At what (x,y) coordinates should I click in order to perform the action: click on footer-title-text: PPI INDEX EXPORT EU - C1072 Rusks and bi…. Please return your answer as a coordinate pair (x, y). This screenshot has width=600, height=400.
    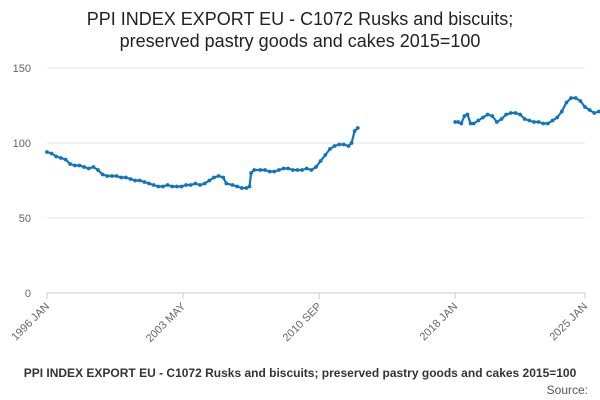
    Looking at the image, I should click on (300, 373).